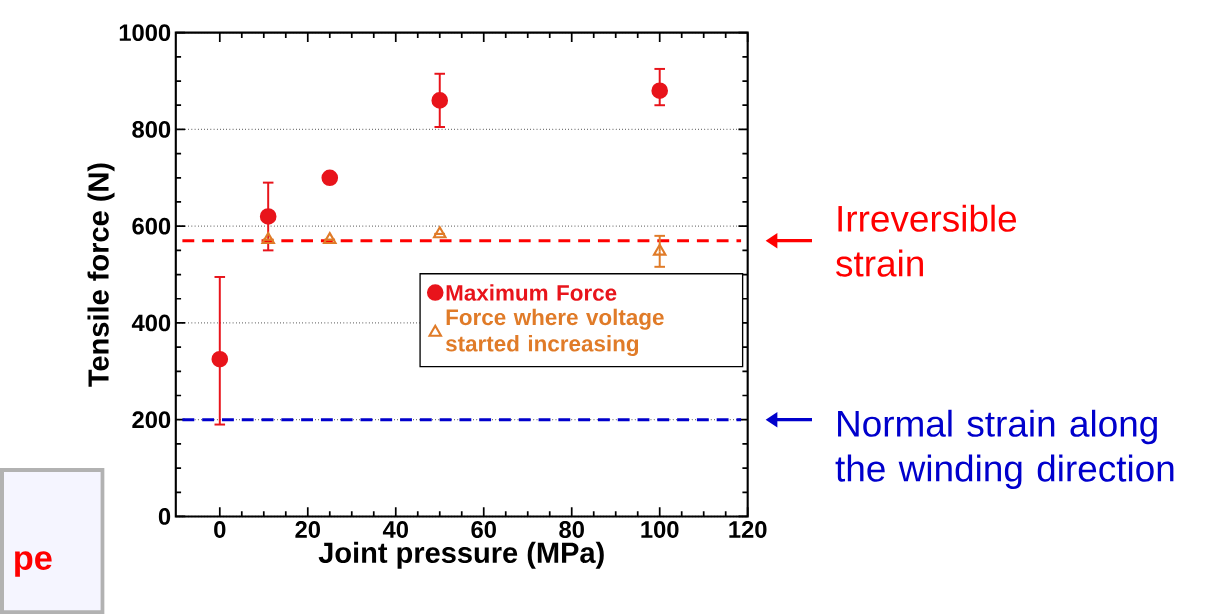  I want to click on x-axis-title: Joint pressure (MPa), so click(461, 555).